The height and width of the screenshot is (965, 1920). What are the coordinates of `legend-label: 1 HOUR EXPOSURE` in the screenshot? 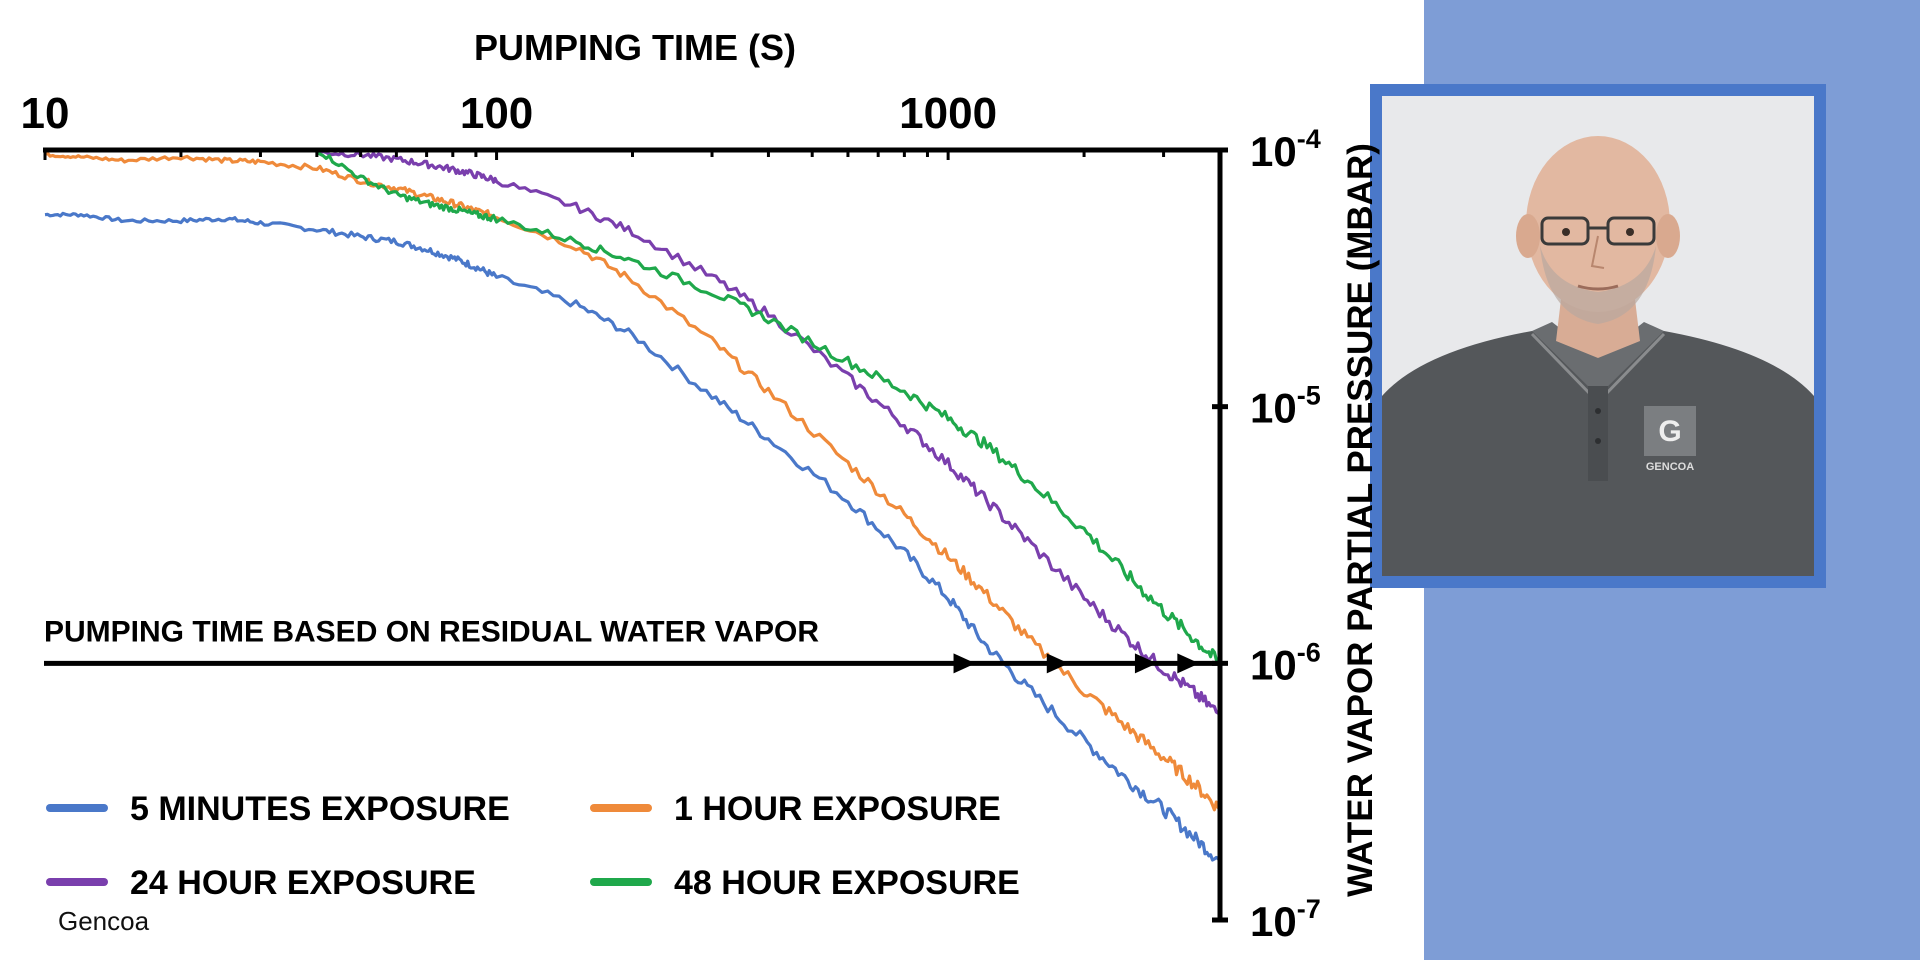 It's located at (837, 809).